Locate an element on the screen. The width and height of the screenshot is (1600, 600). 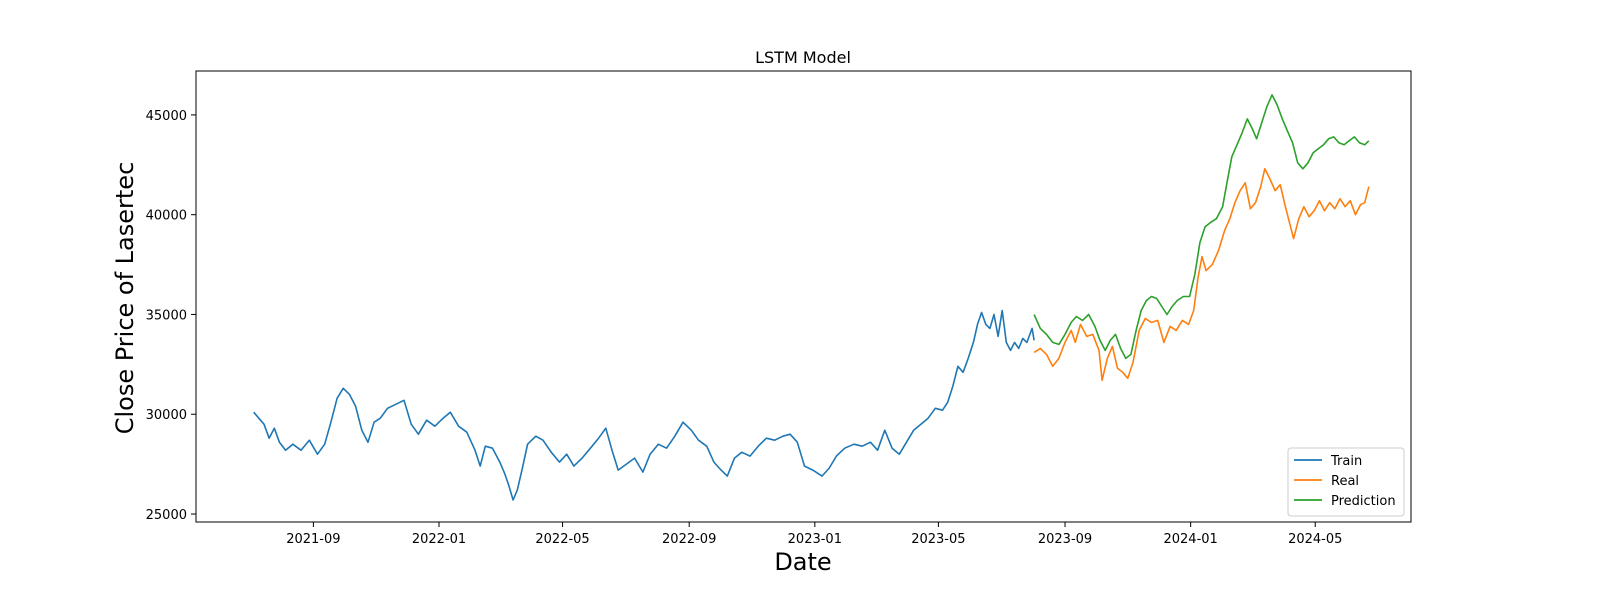
x-tick-label: 2022-01 is located at coordinates (439, 539).